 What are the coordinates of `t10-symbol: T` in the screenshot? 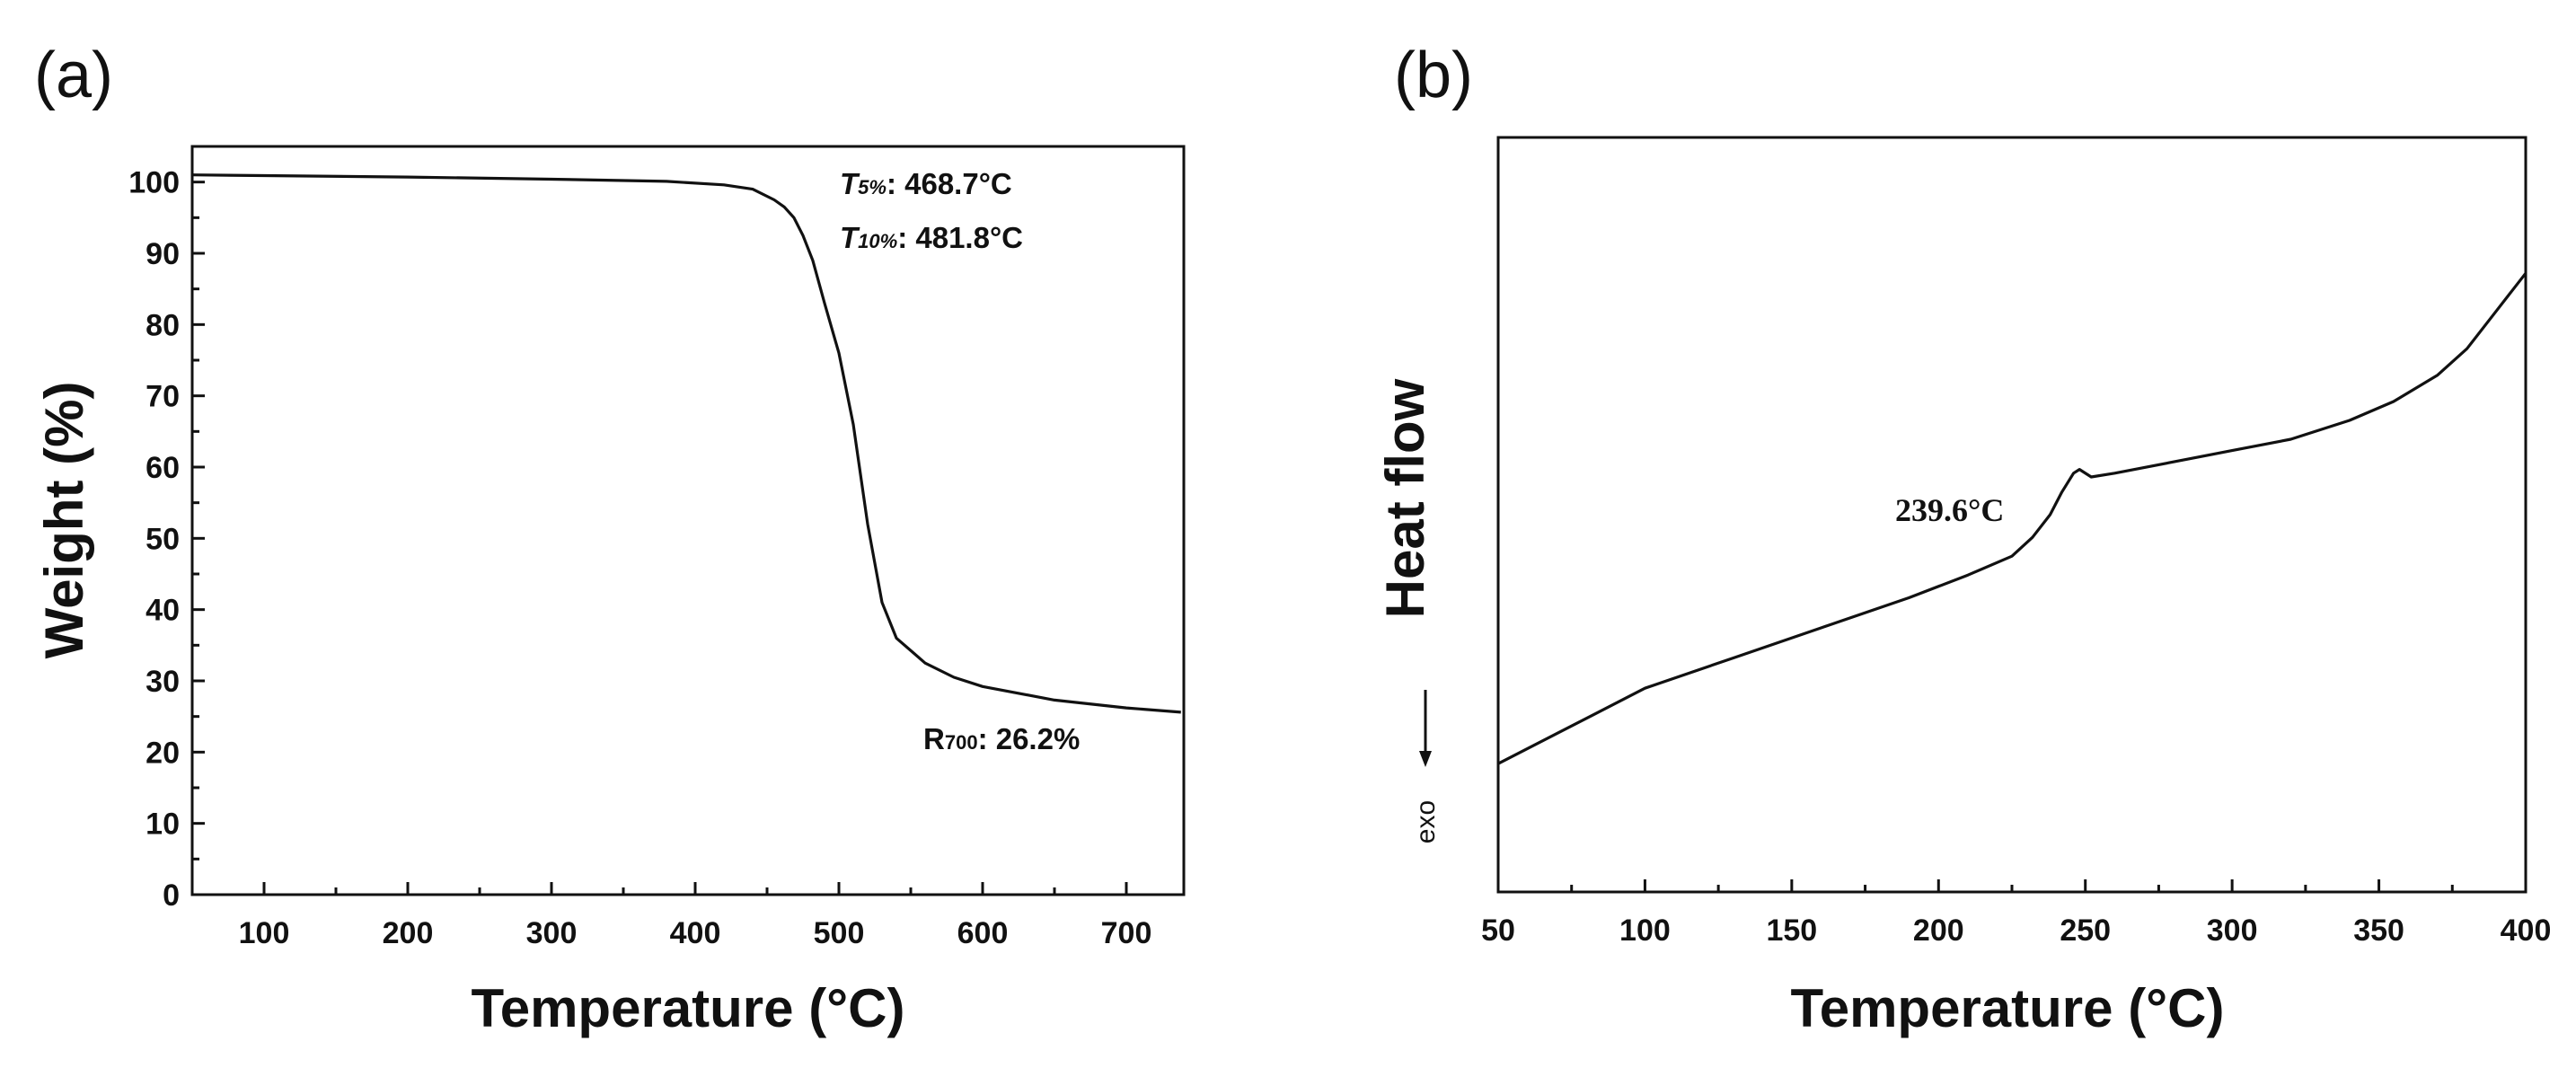 It's located at (850, 237).